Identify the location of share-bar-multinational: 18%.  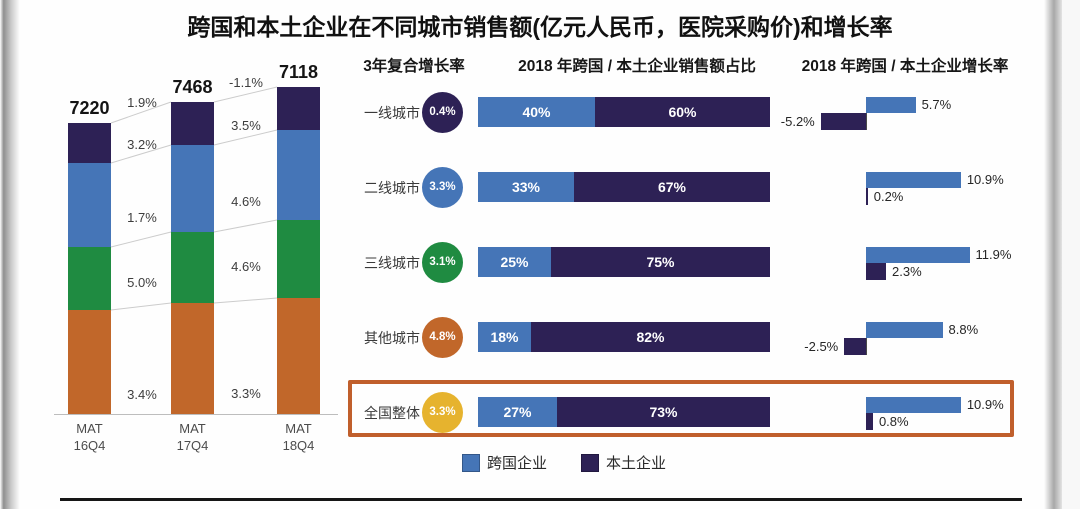
(504, 337).